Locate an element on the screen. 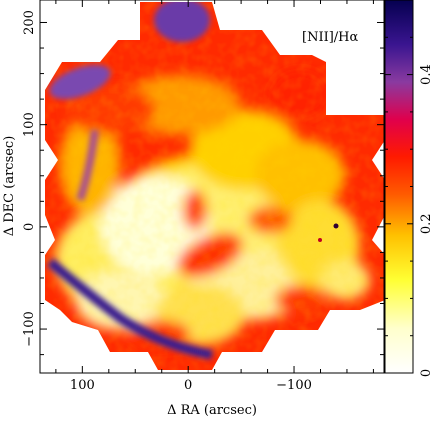  x-tick-label: −100 is located at coordinates (294, 385).